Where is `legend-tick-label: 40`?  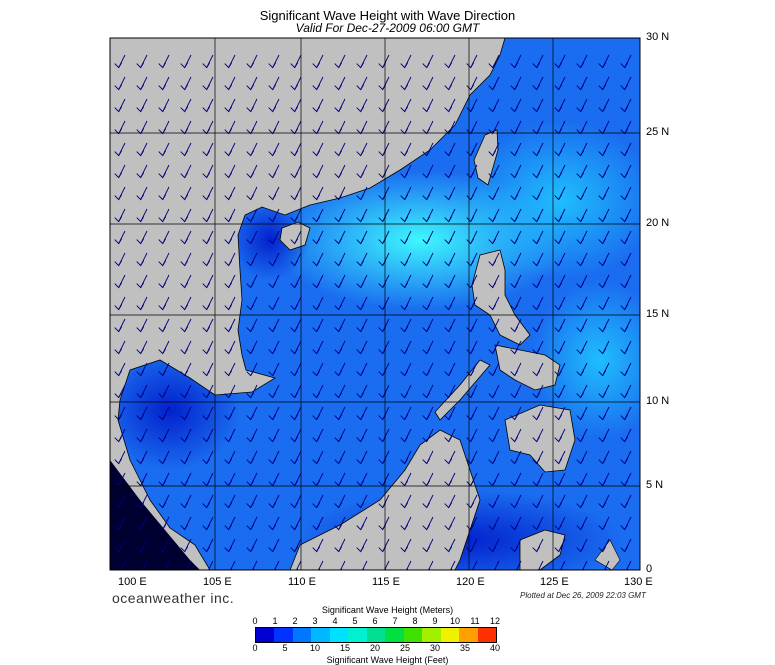 legend-tick-label: 40 is located at coordinates (495, 648).